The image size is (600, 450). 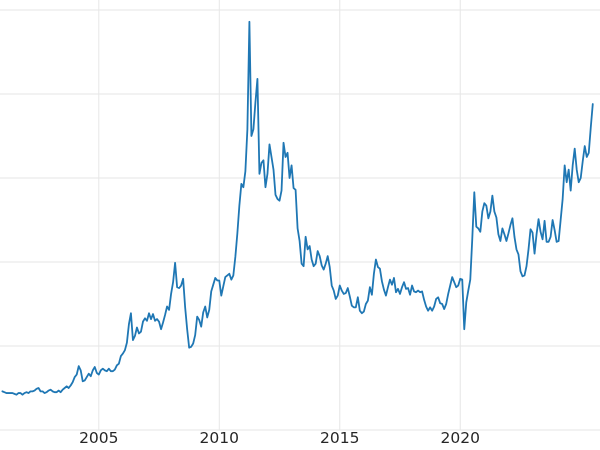 I want to click on x-axis-tick-labels: 2005 2010 2015 2020, so click(x=279, y=438).